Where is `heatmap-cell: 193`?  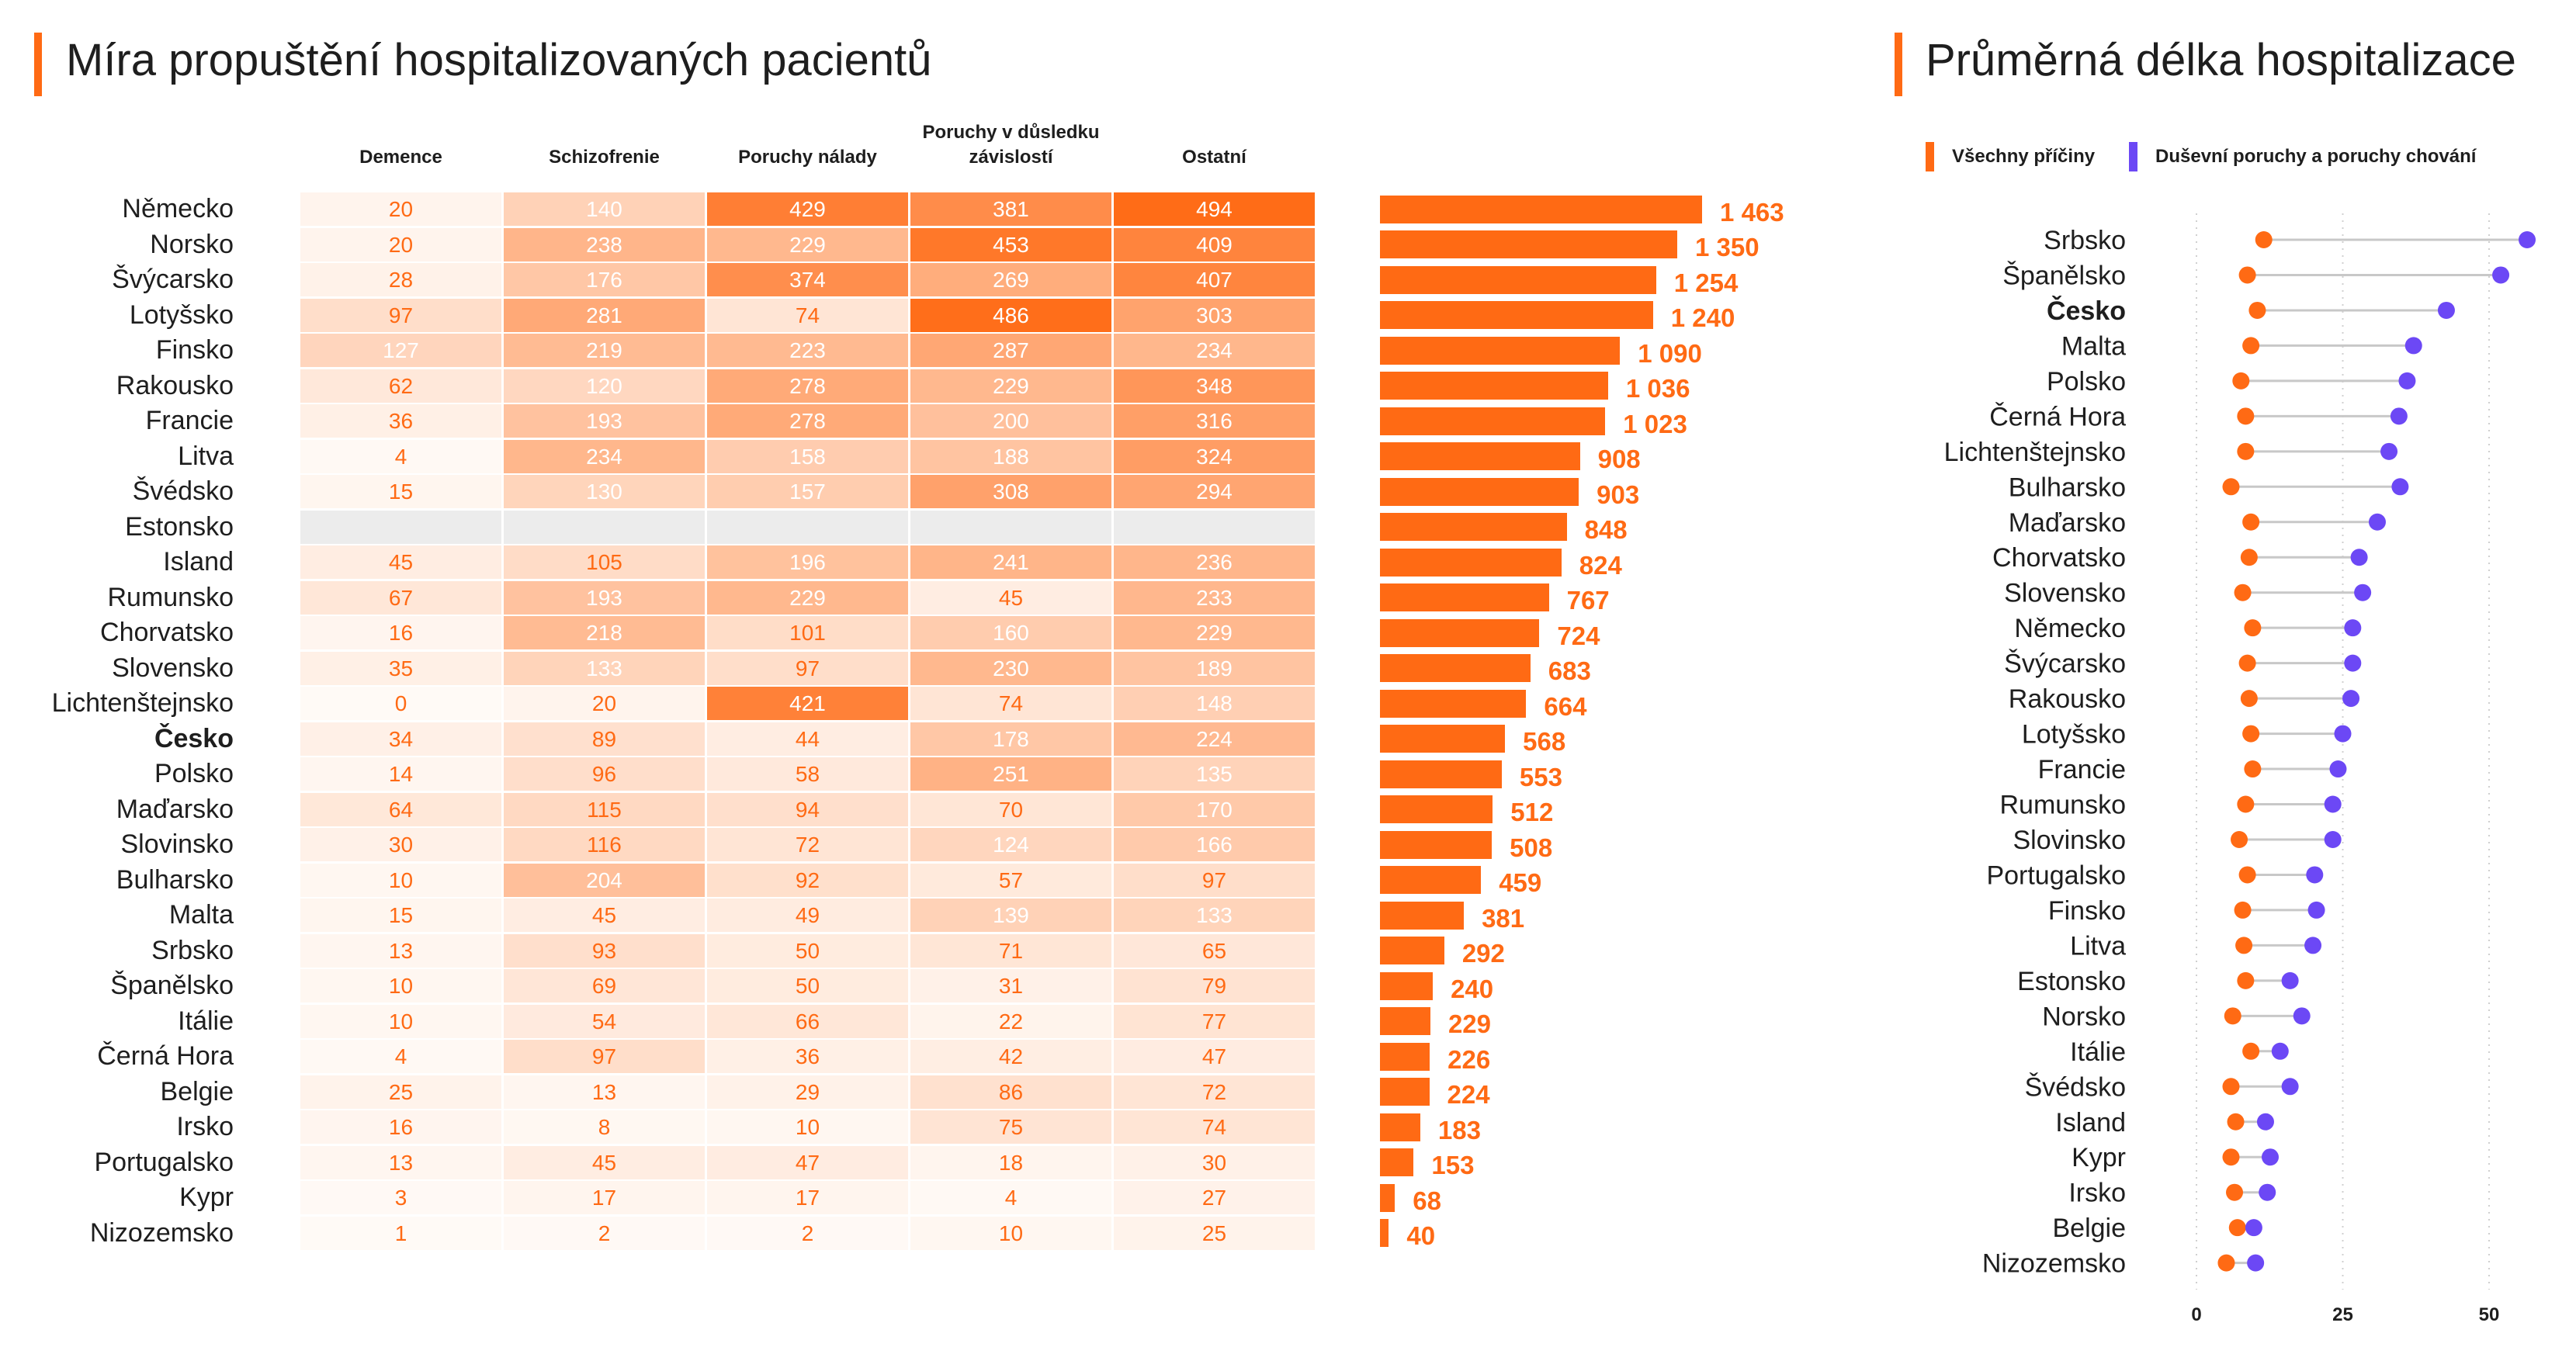
heatmap-cell: 193 is located at coordinates (604, 598).